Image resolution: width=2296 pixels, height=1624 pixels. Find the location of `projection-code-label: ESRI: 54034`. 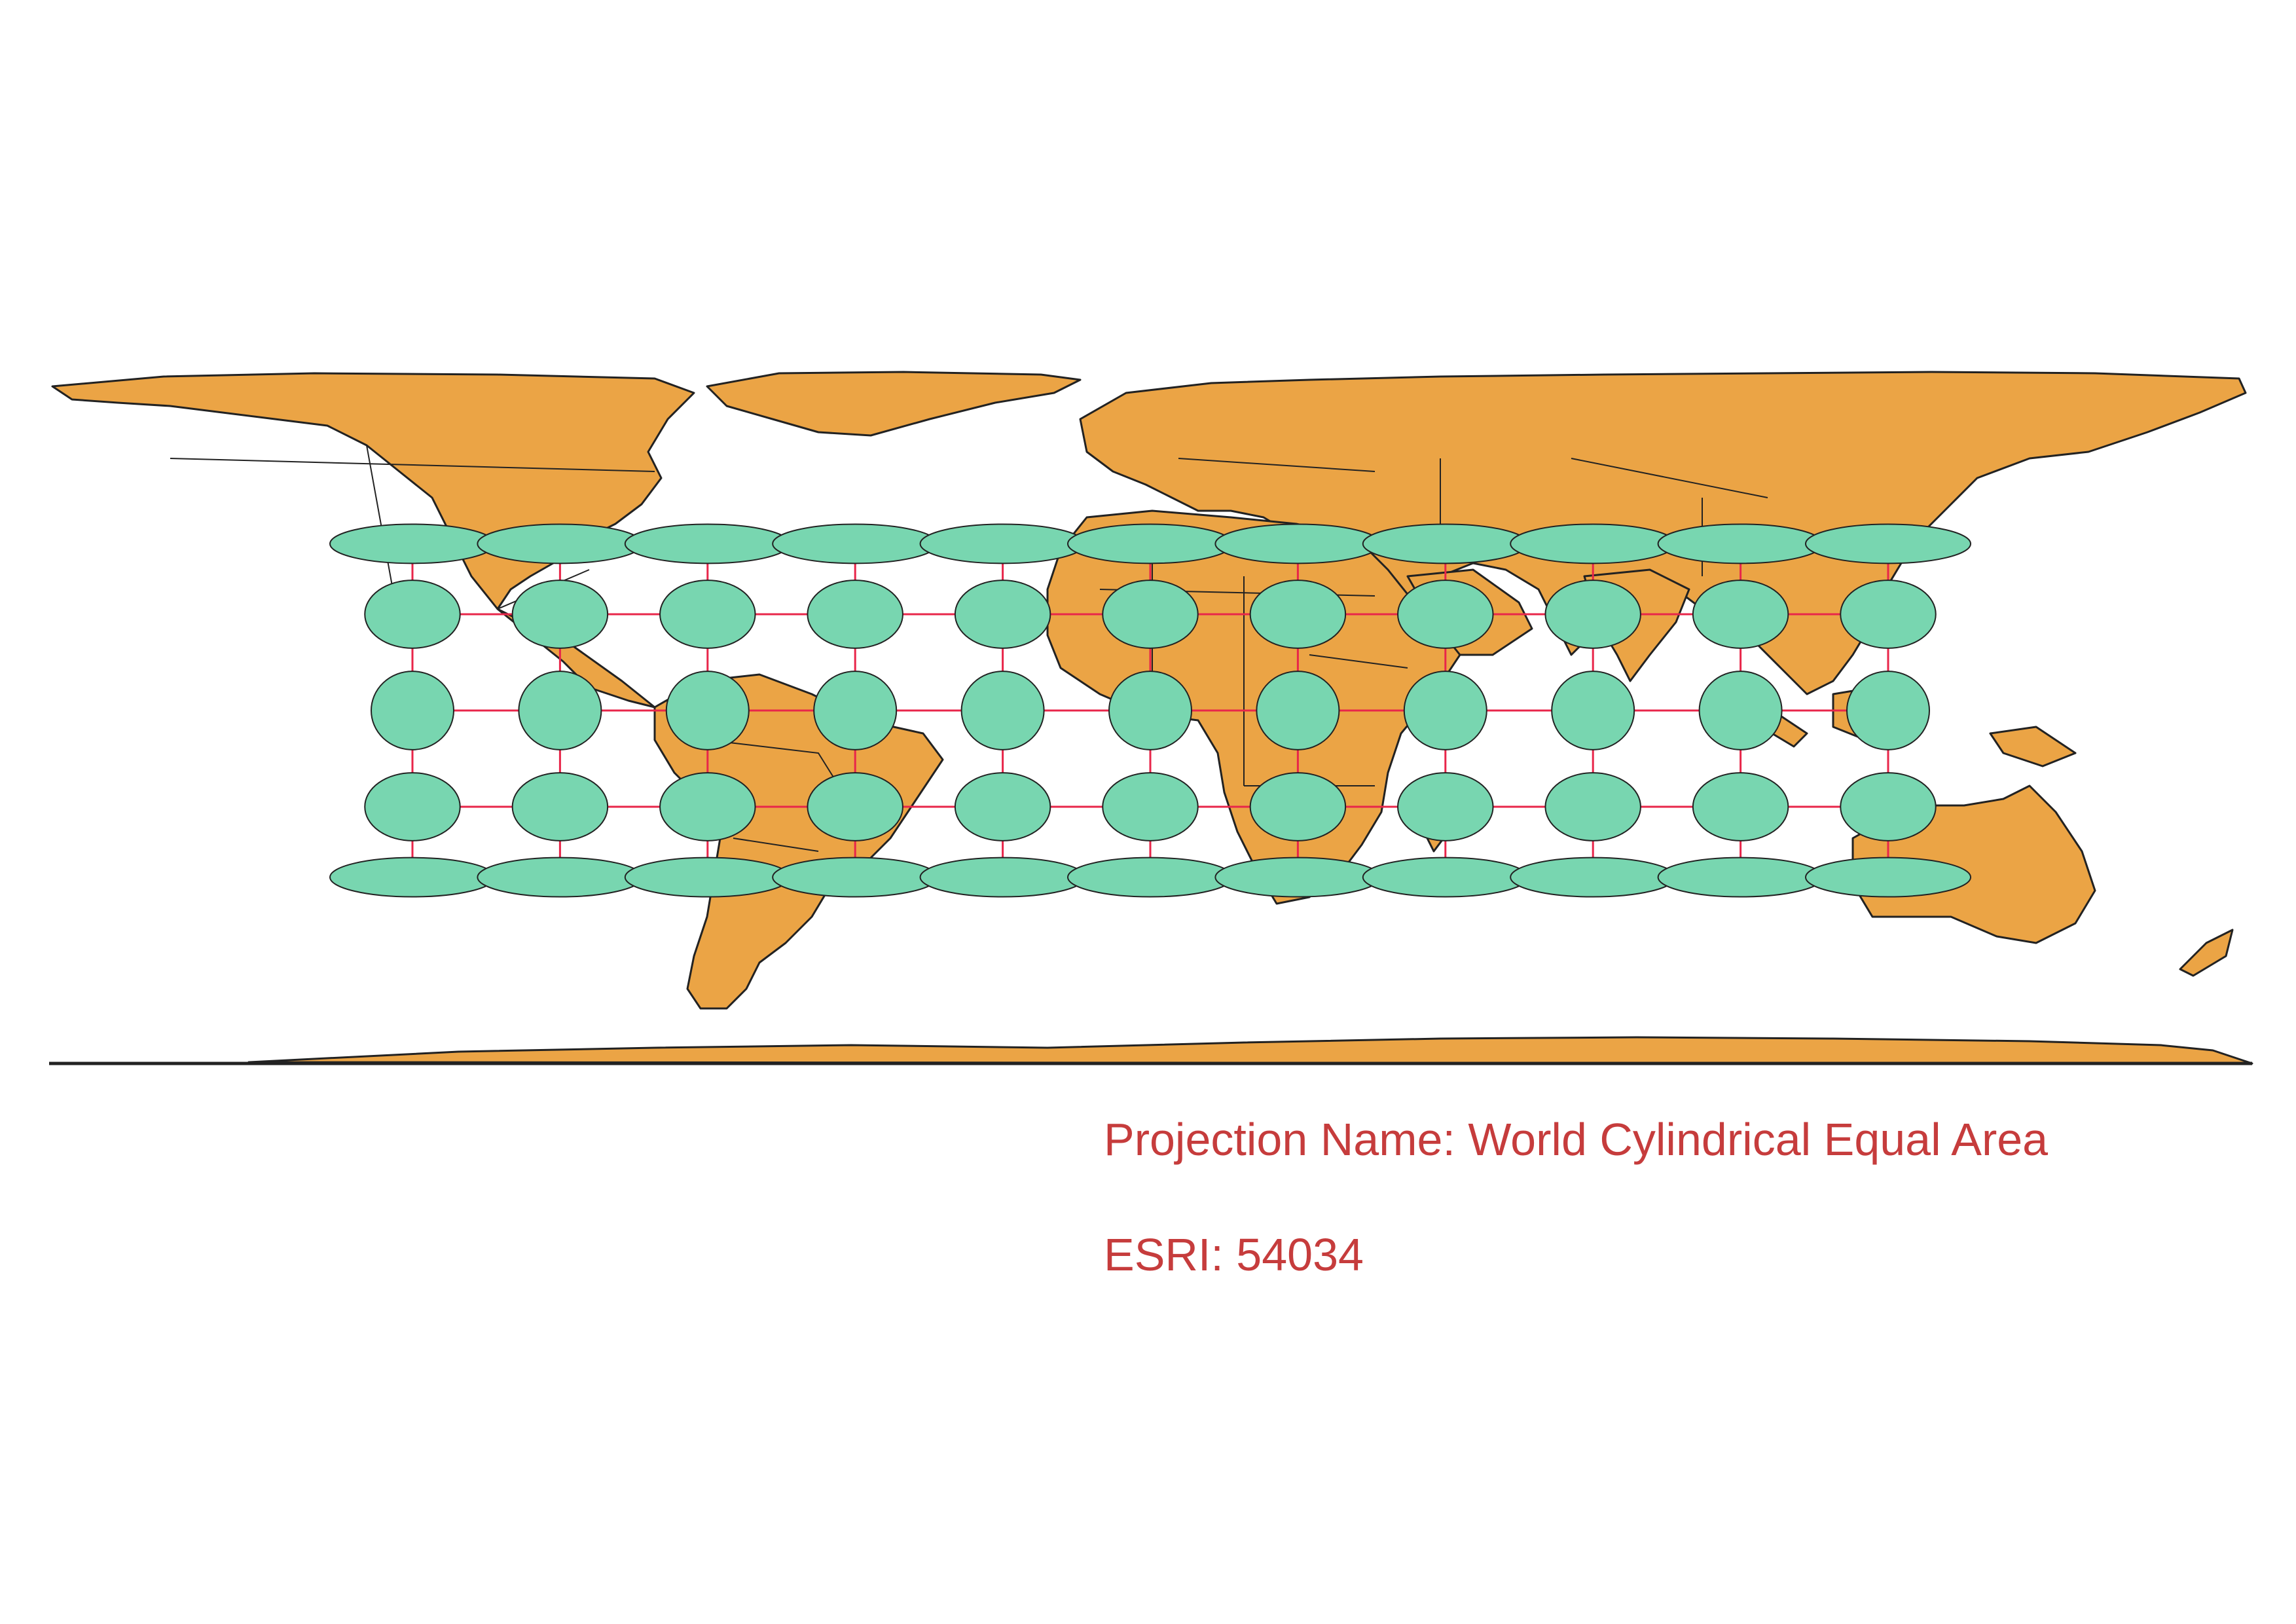

projection-code-label: ESRI: 54034 is located at coordinates (1234, 1254).